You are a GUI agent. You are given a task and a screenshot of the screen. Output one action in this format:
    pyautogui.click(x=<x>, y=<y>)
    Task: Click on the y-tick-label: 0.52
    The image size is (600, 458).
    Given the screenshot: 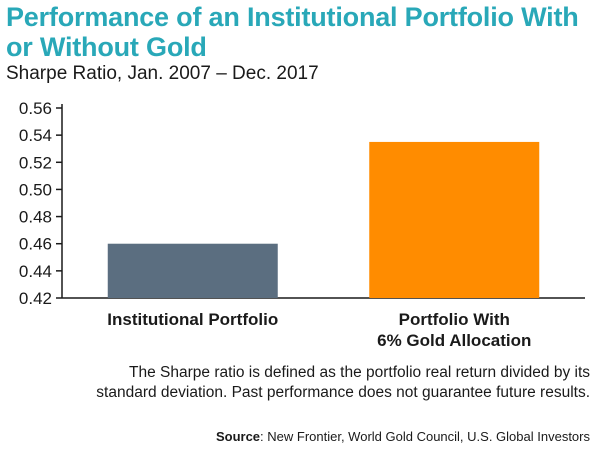 What is the action you would take?
    pyautogui.click(x=35, y=162)
    